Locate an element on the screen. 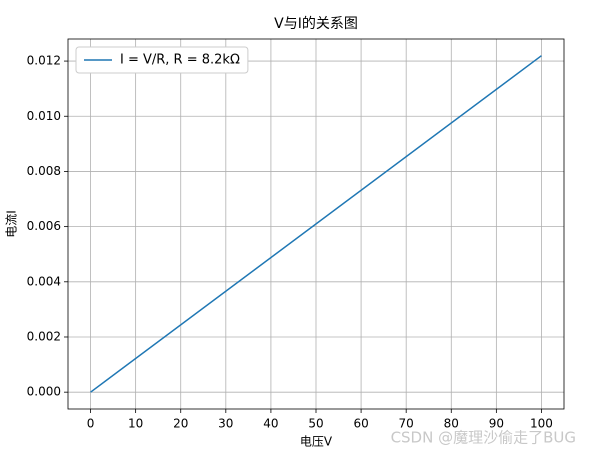 This screenshot has height=456, width=589. y-tick-label: 0.004 is located at coordinates (44, 281).